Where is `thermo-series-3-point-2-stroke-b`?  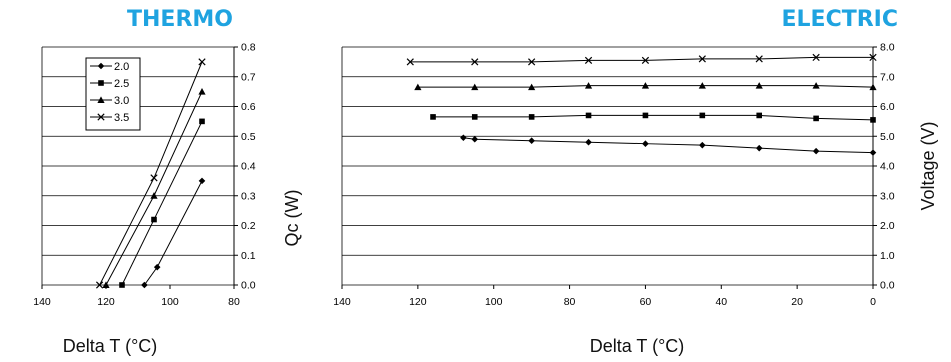
thermo-series-3-point-2-stroke-b is located at coordinates (202, 62).